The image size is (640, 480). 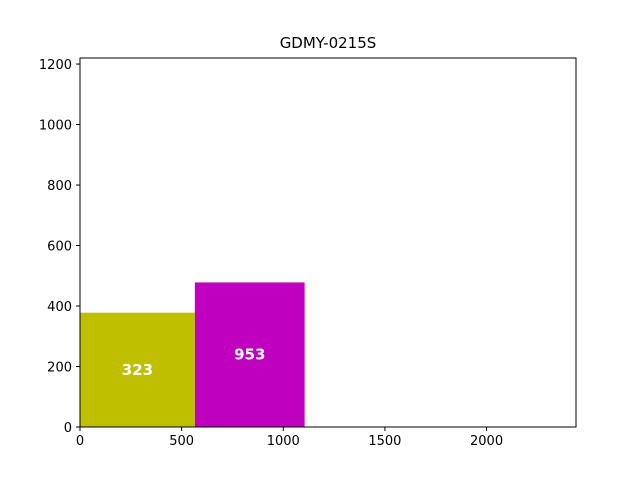 I want to click on y-tick-label: 0, so click(x=68, y=428).